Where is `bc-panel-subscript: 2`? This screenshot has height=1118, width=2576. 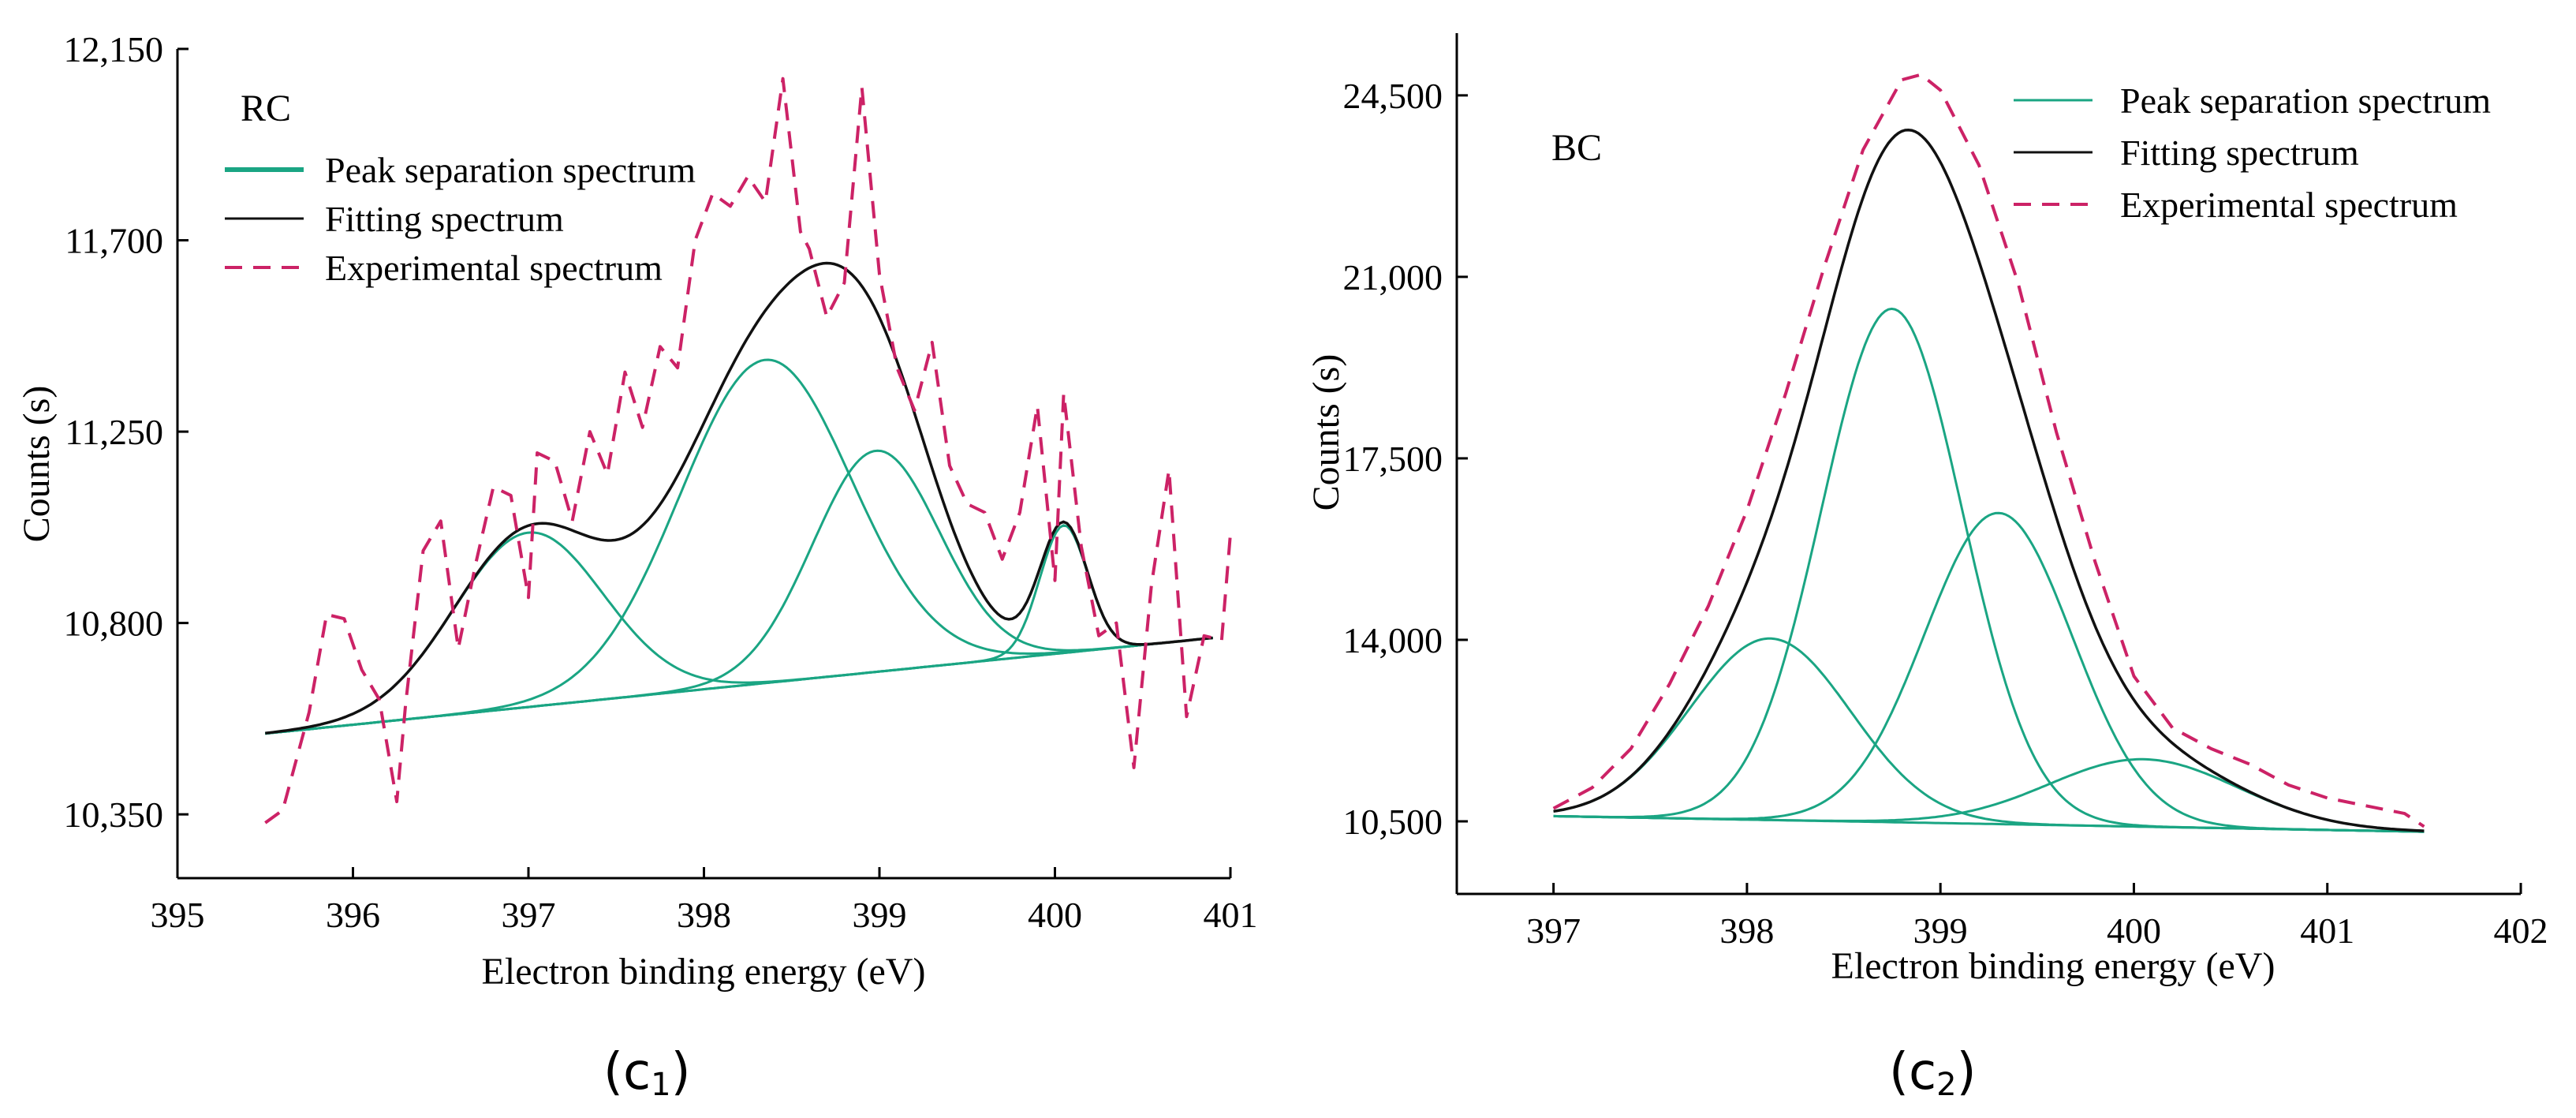
bc-panel-subscript: 2 is located at coordinates (1946, 1085).